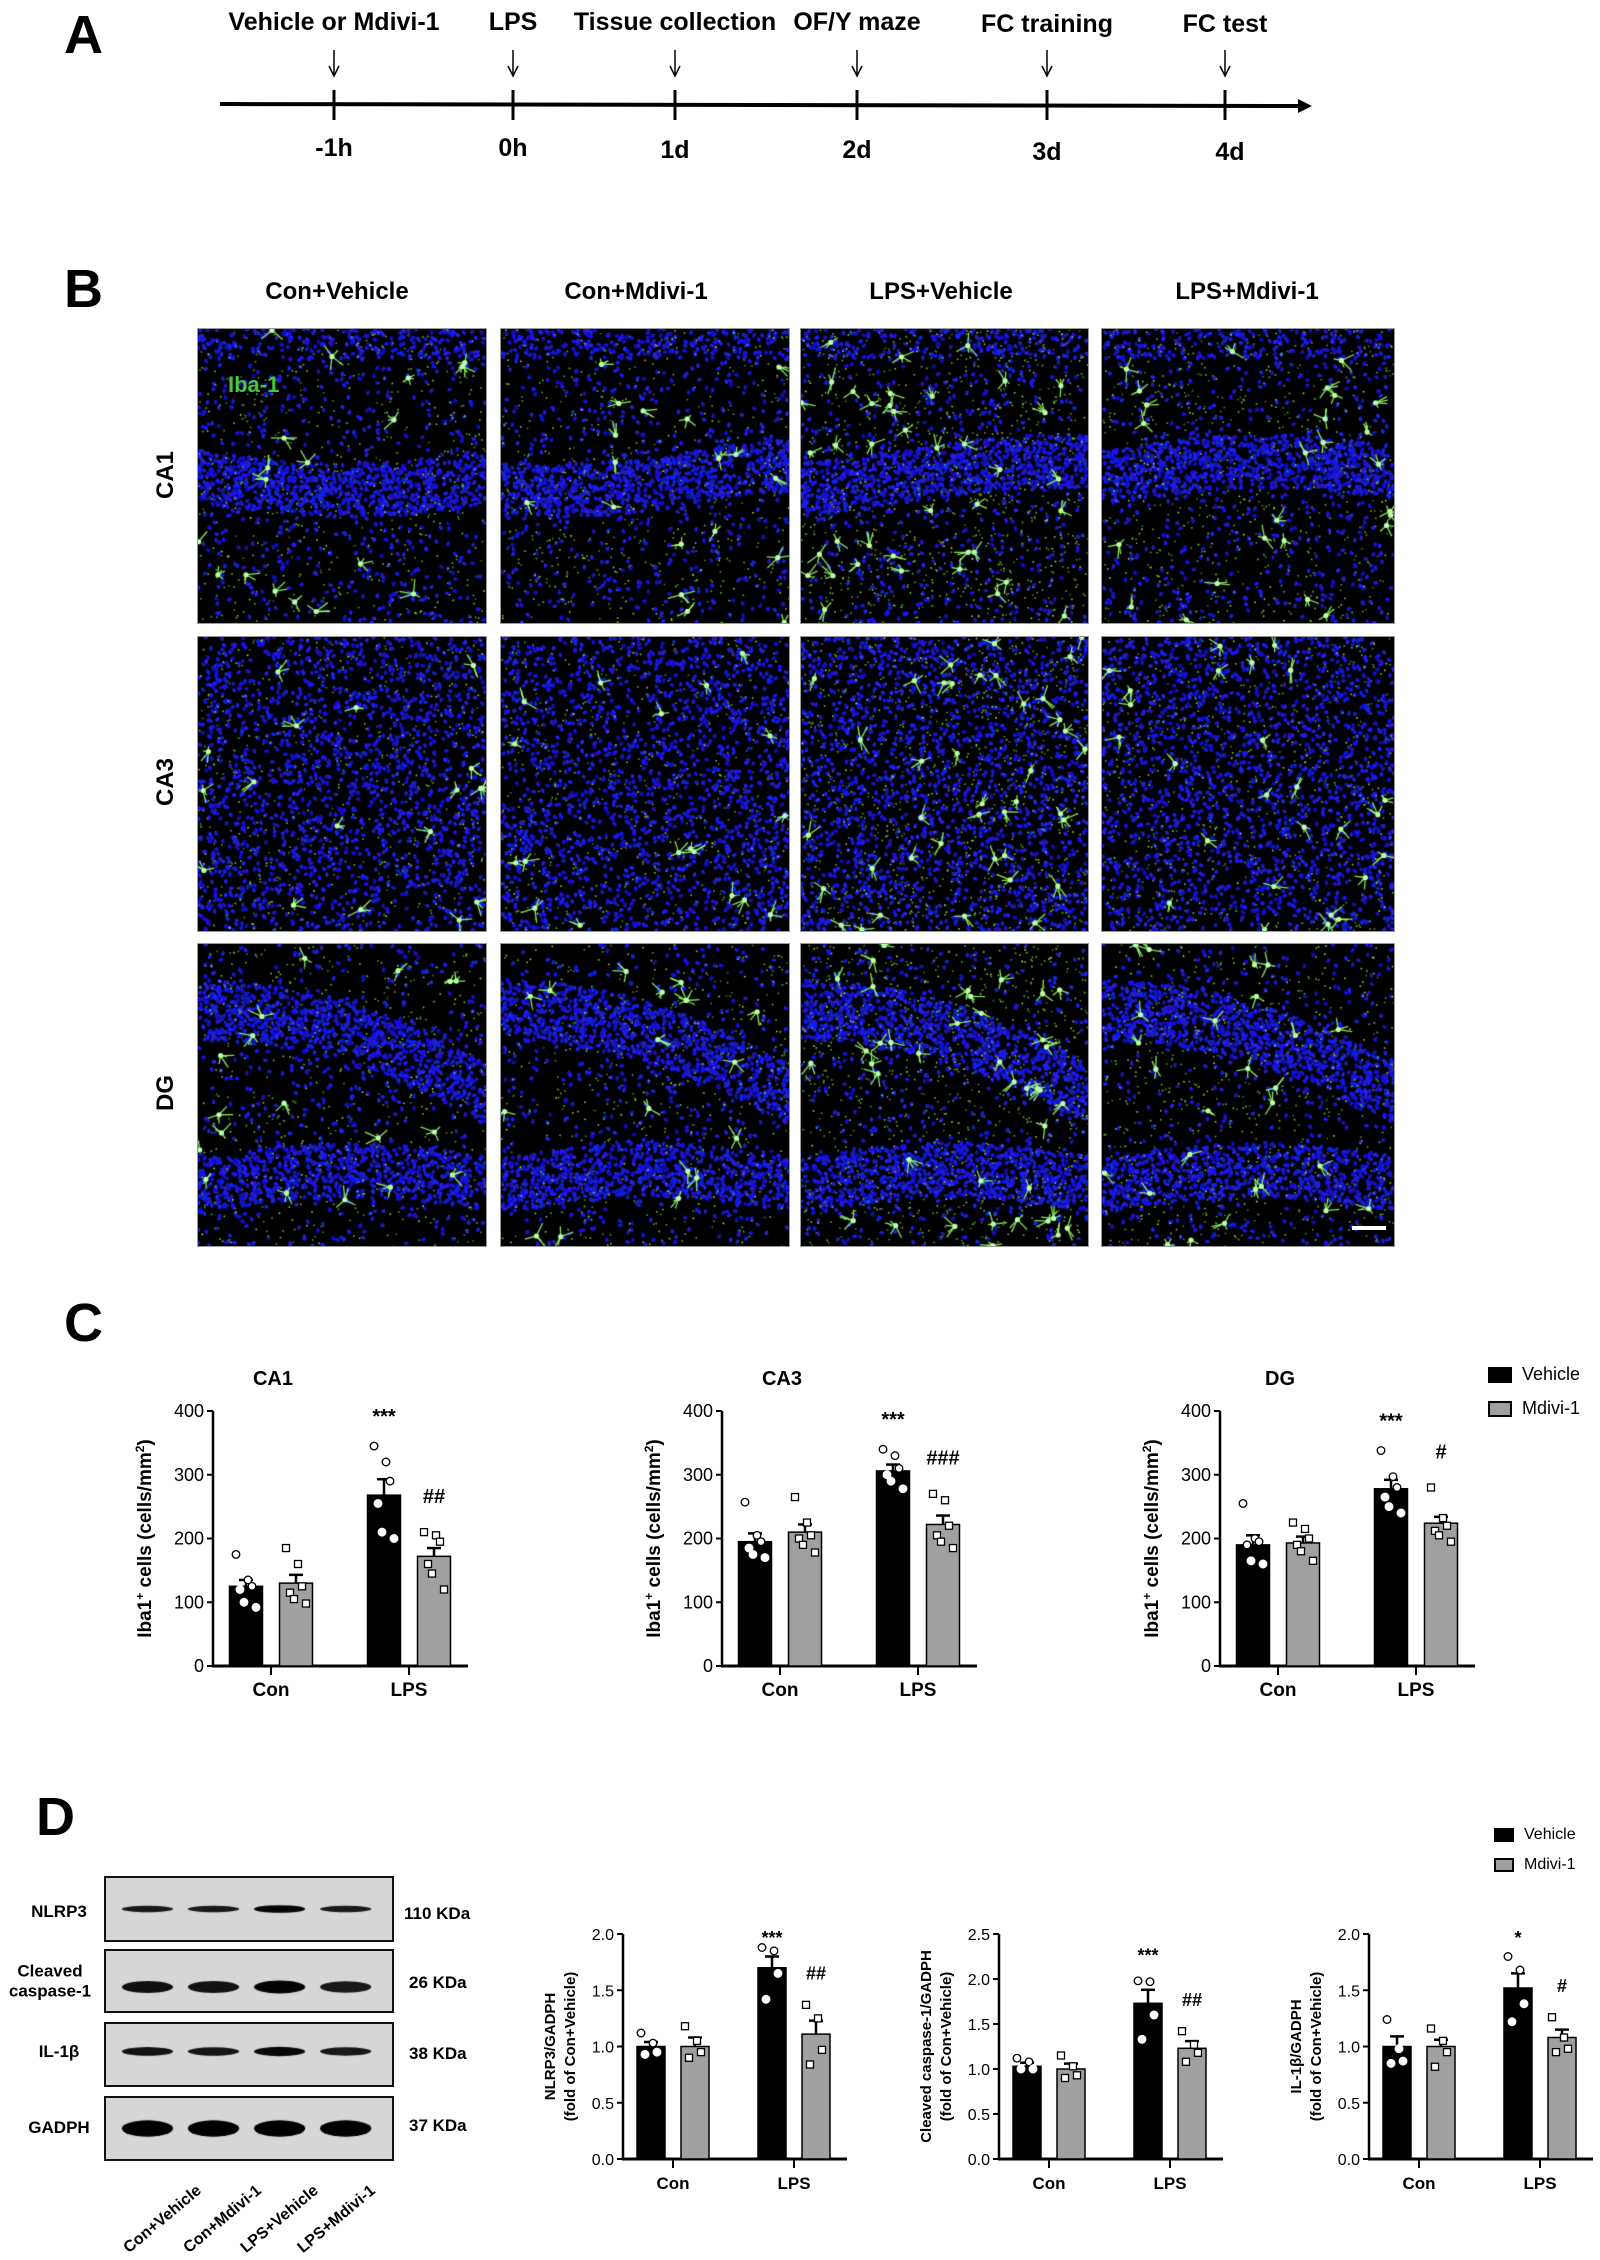 This screenshot has height=2260, width=1600. I want to click on y-axis-label: NLRP3/GADPH, so click(550, 2047).